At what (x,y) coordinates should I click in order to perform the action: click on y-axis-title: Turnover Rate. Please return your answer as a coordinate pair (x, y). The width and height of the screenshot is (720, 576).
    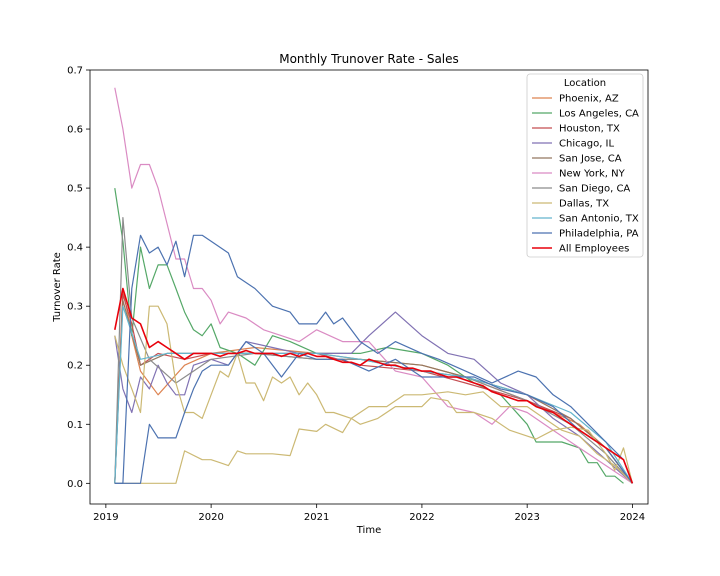
    Looking at the image, I should click on (57, 287).